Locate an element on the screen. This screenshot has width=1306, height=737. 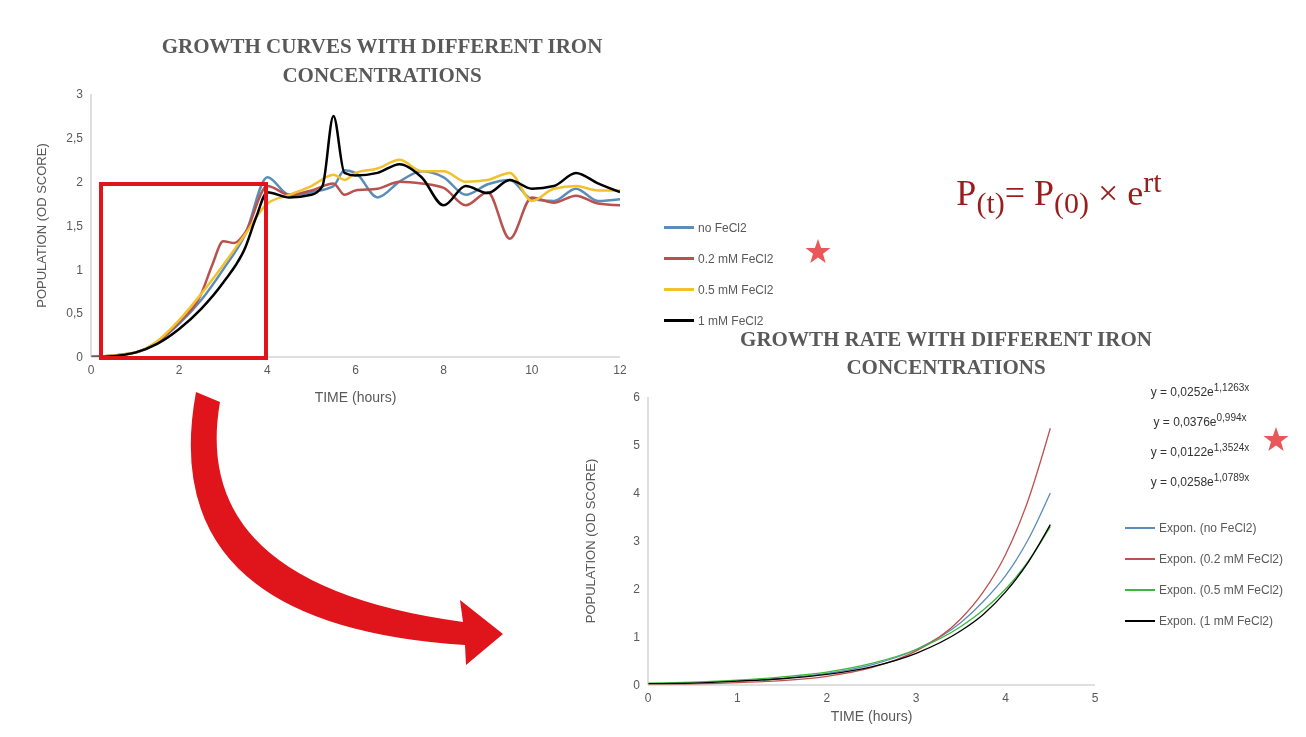
y-tick-label: 1,5 is located at coordinates (75, 225).